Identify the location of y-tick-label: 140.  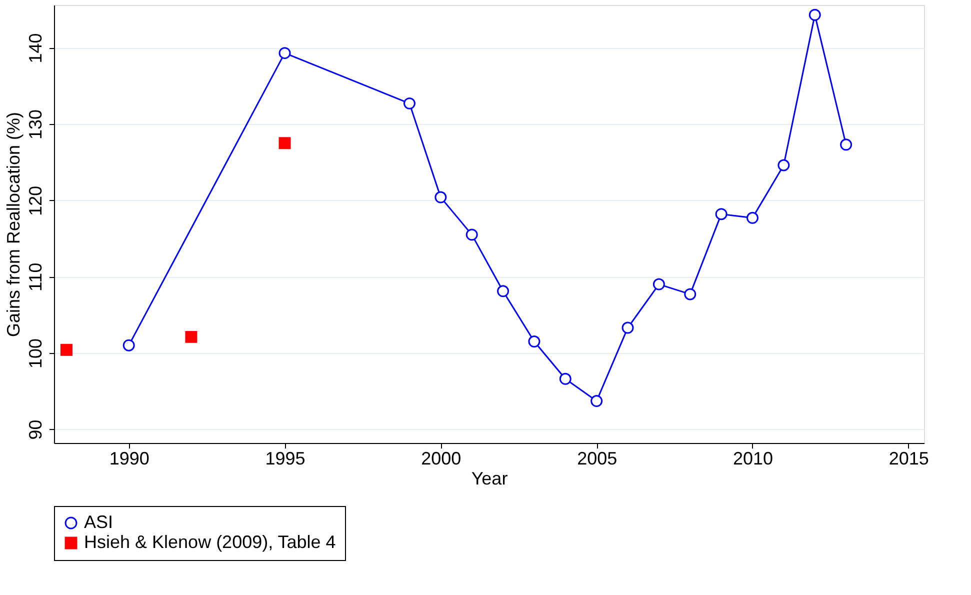
(36, 48).